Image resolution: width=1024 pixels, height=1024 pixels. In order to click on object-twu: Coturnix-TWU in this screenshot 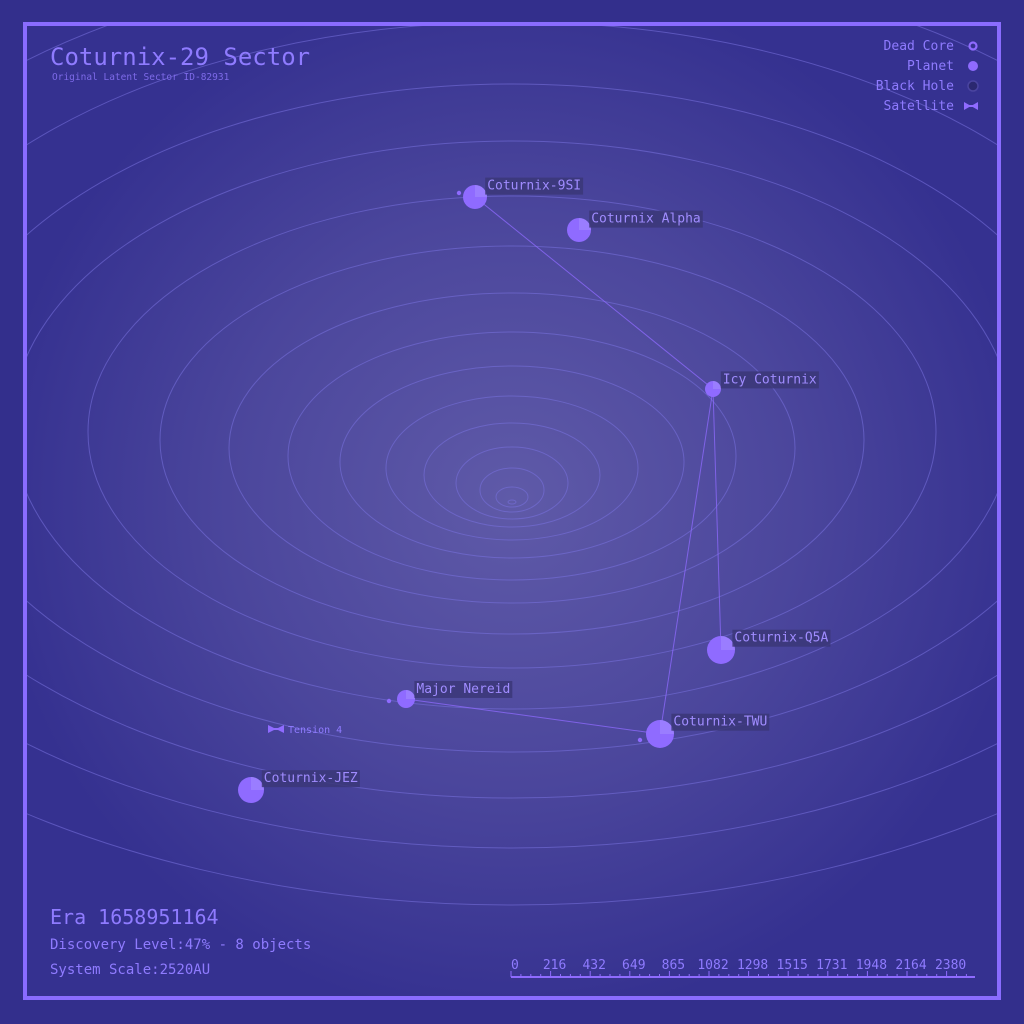, I will do `click(703, 730)`.